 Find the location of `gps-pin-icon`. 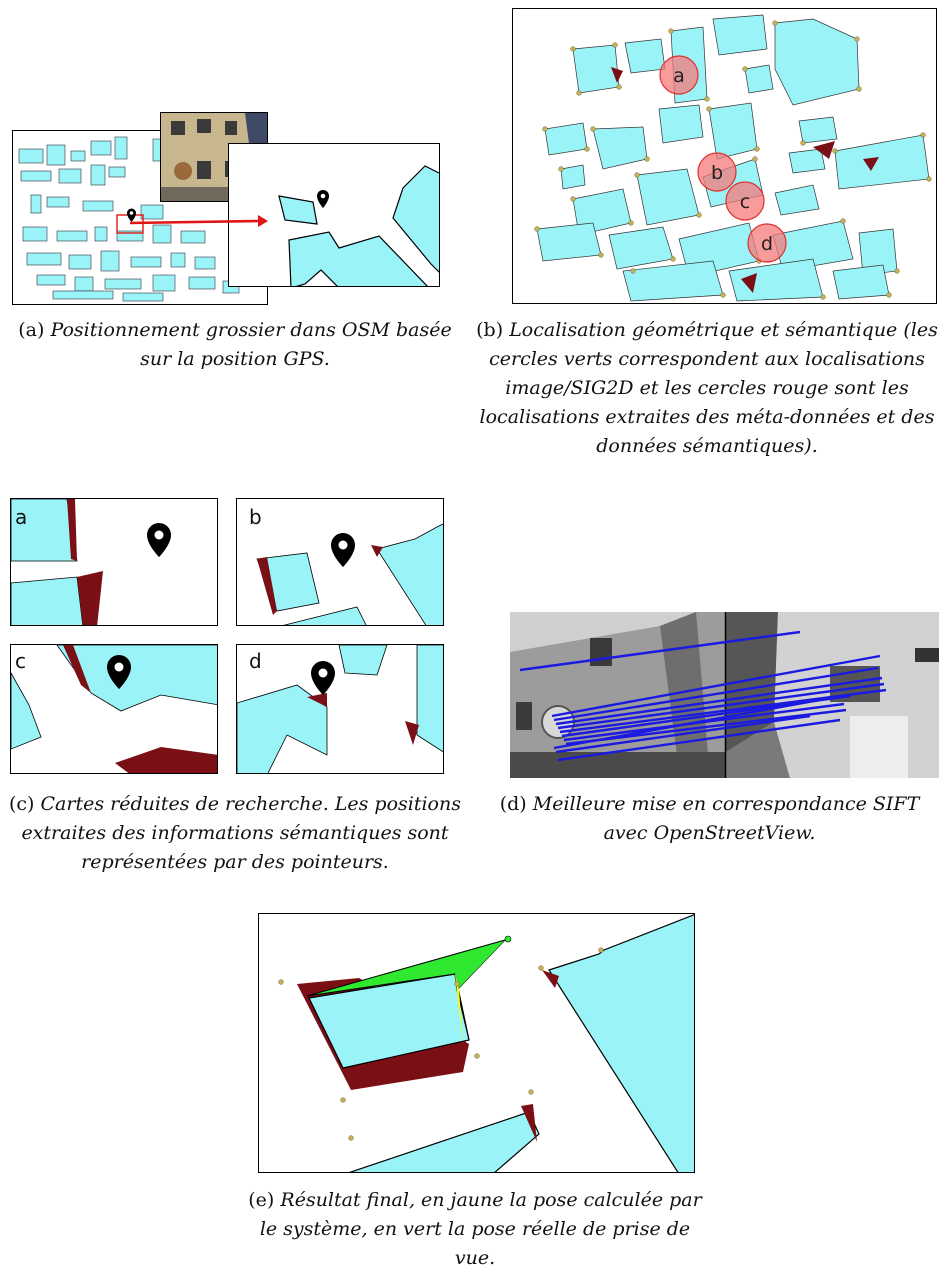

gps-pin-icon is located at coordinates (131, 215).